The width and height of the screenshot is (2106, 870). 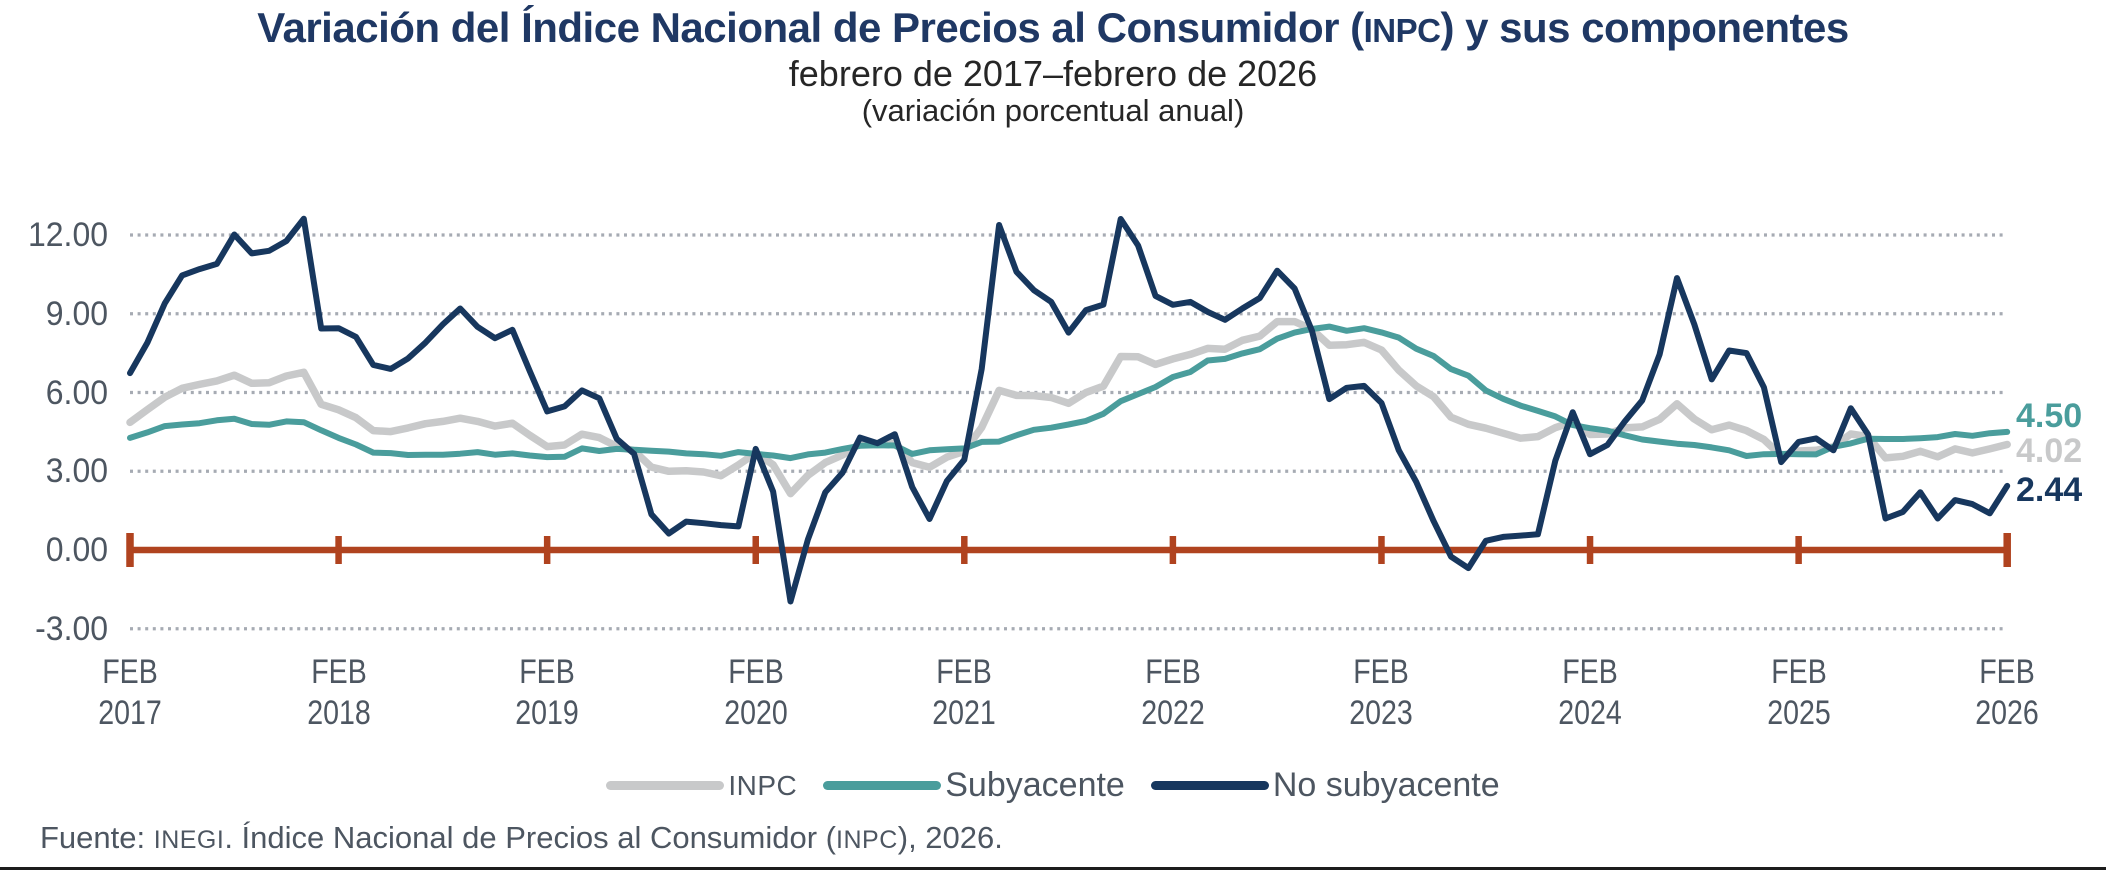 I want to click on legend-label-subyacente: Subyacente, so click(x=1035, y=785).